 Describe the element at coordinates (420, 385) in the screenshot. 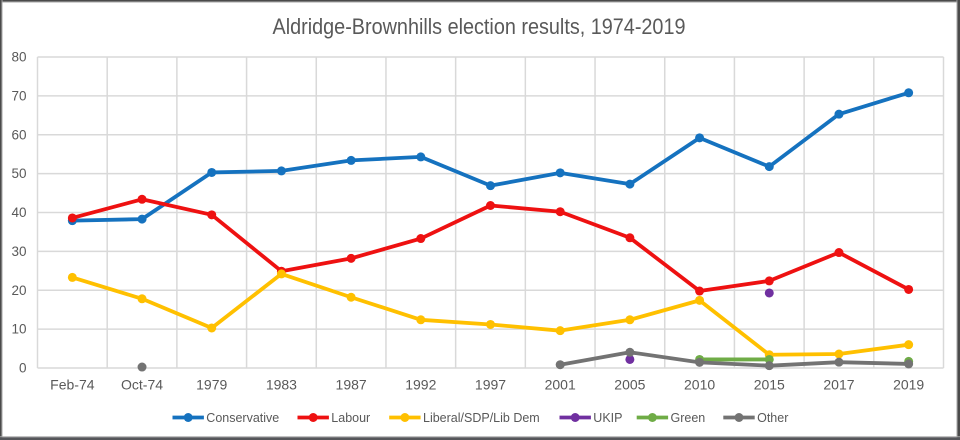

I see `svg-text: 1992` at that location.